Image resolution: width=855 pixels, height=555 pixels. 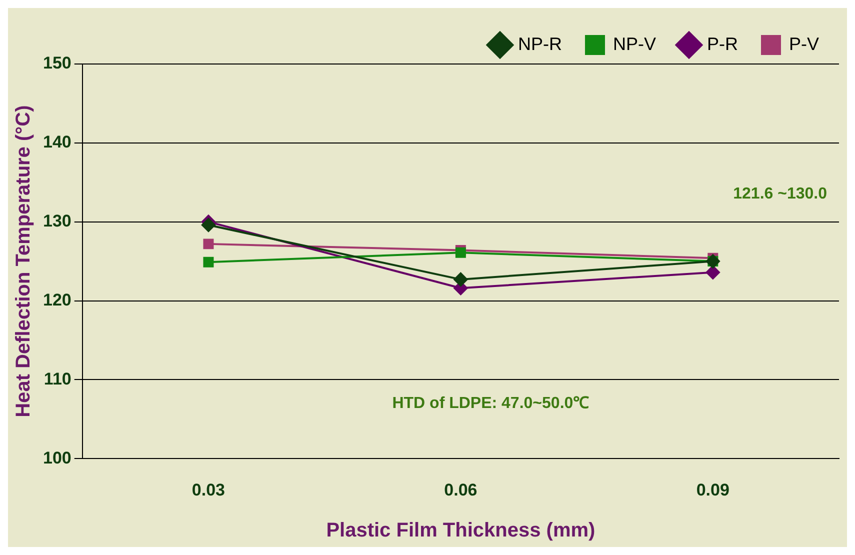 I want to click on y-tick-label: 130, so click(x=57, y=221).